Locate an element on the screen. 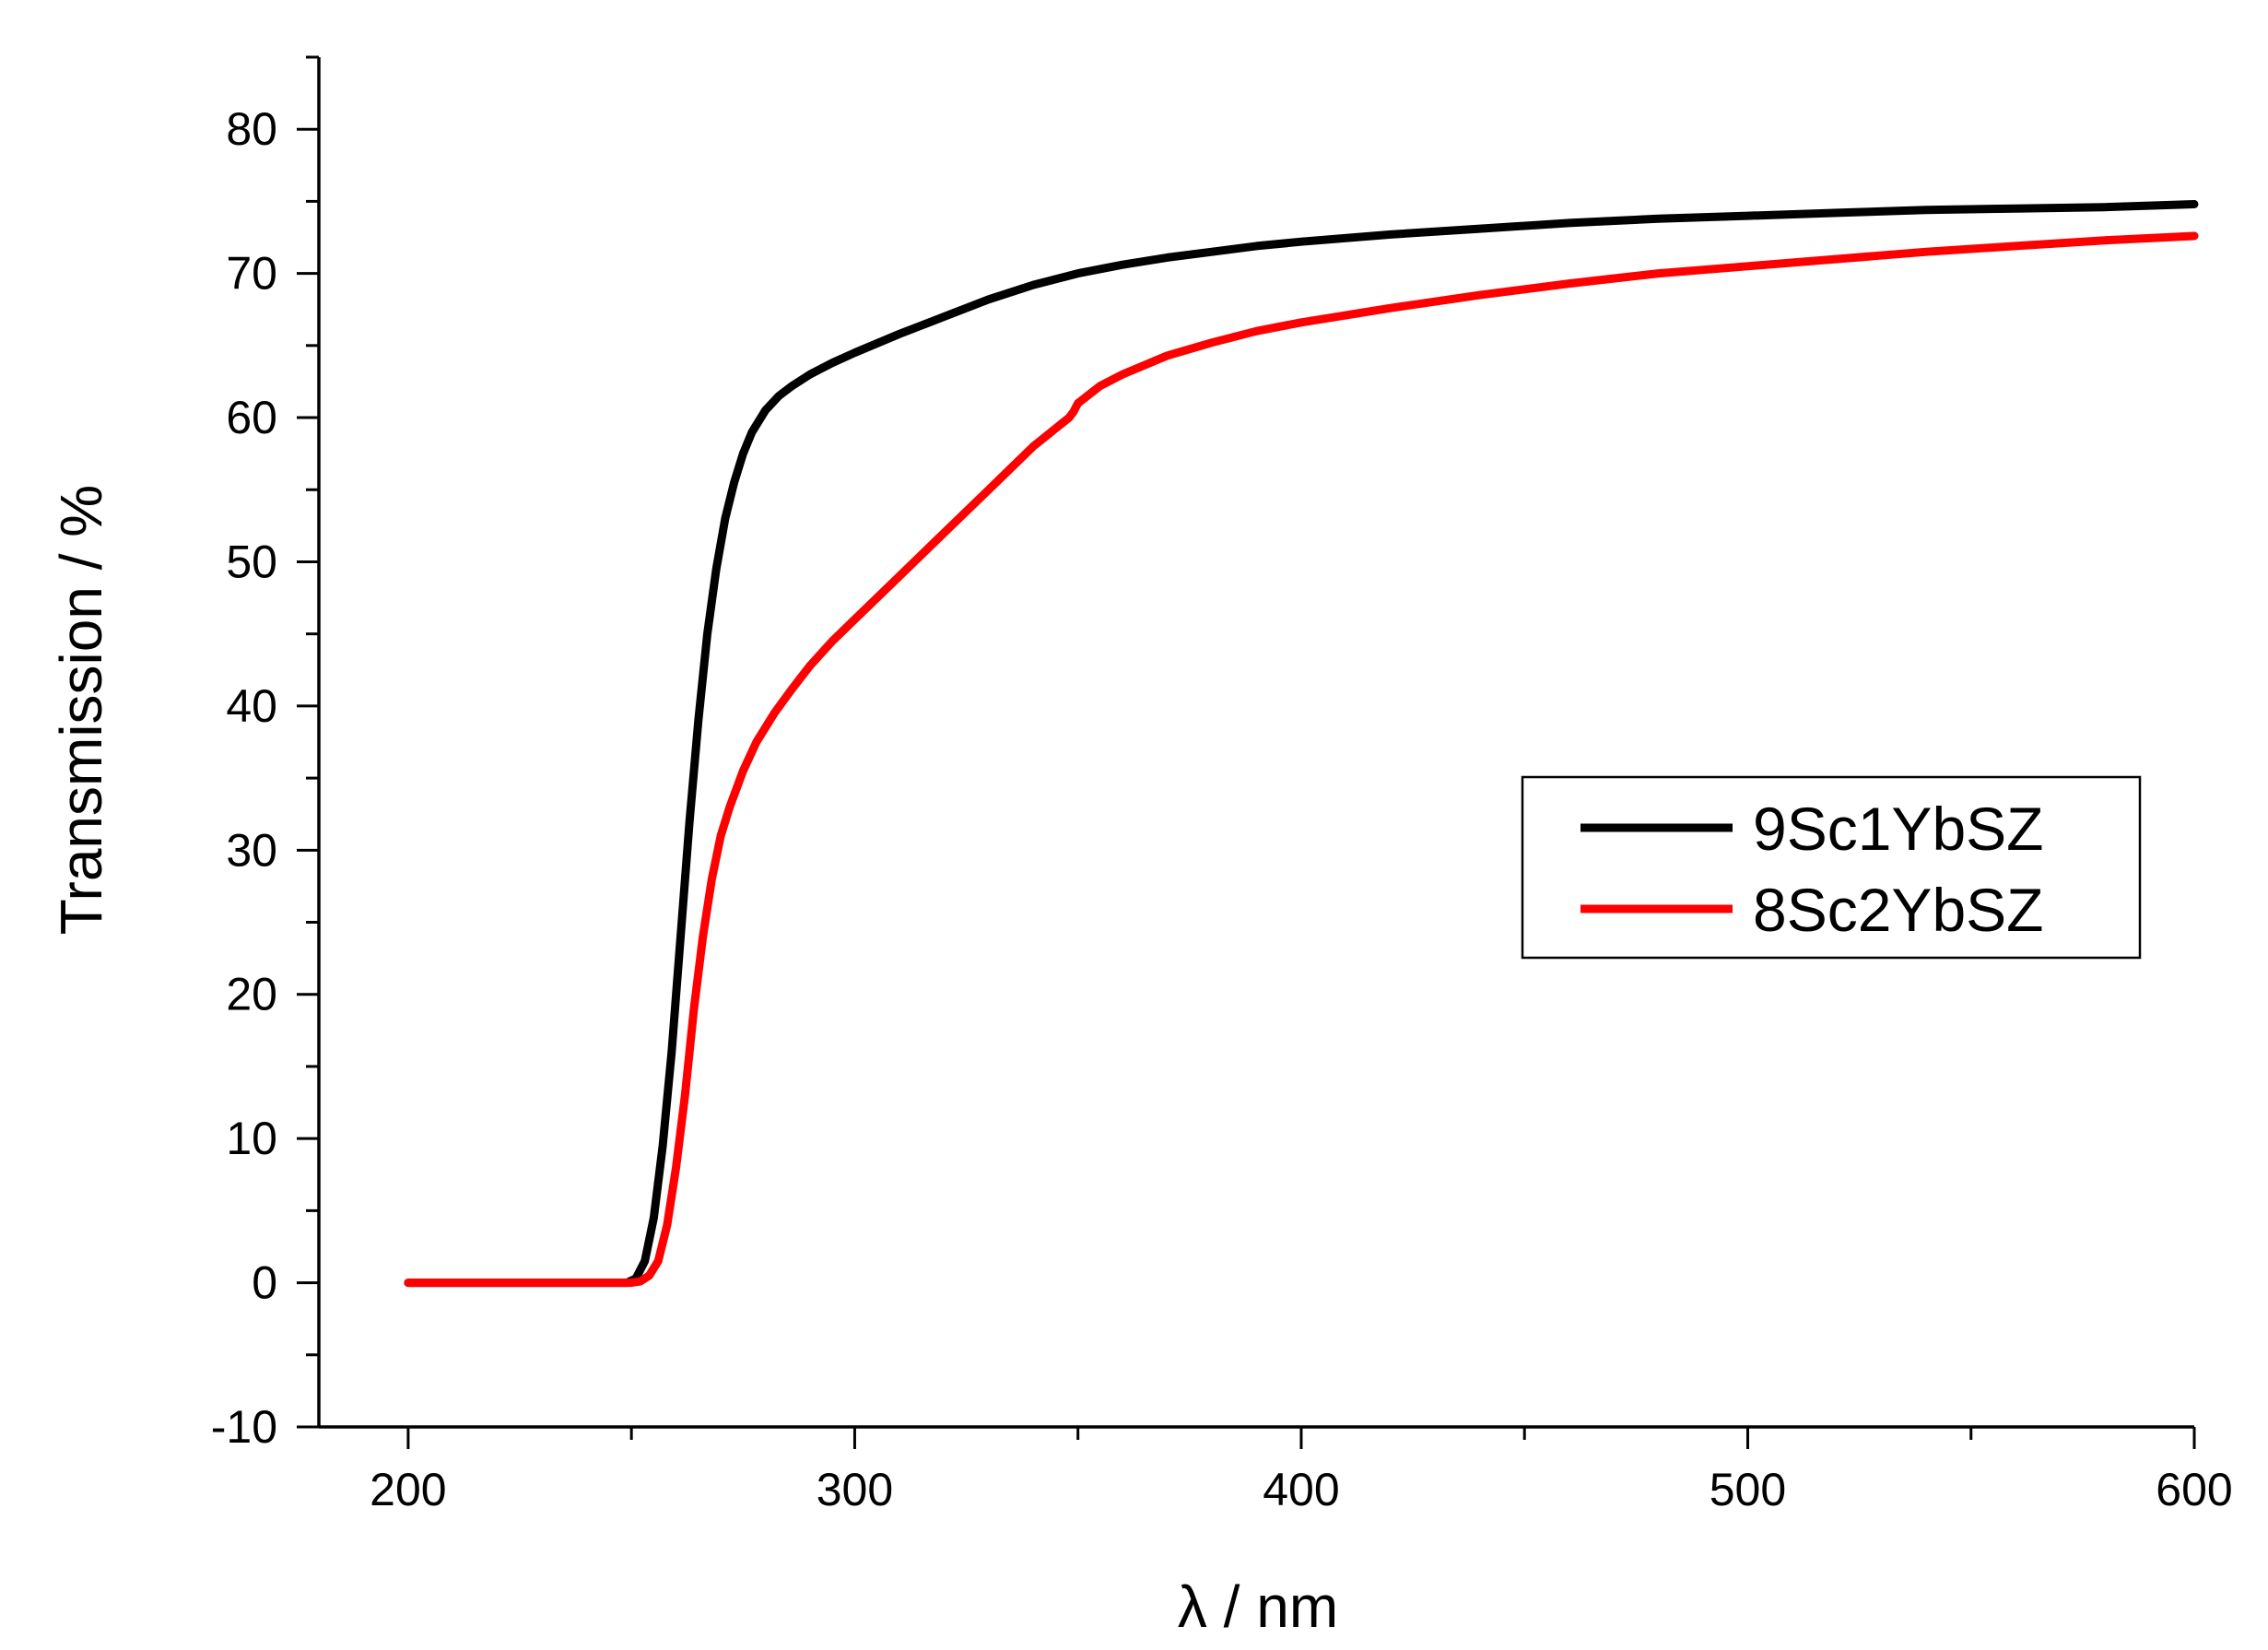 The height and width of the screenshot is (1650, 2268). y-tick-label: 50 is located at coordinates (252, 562).